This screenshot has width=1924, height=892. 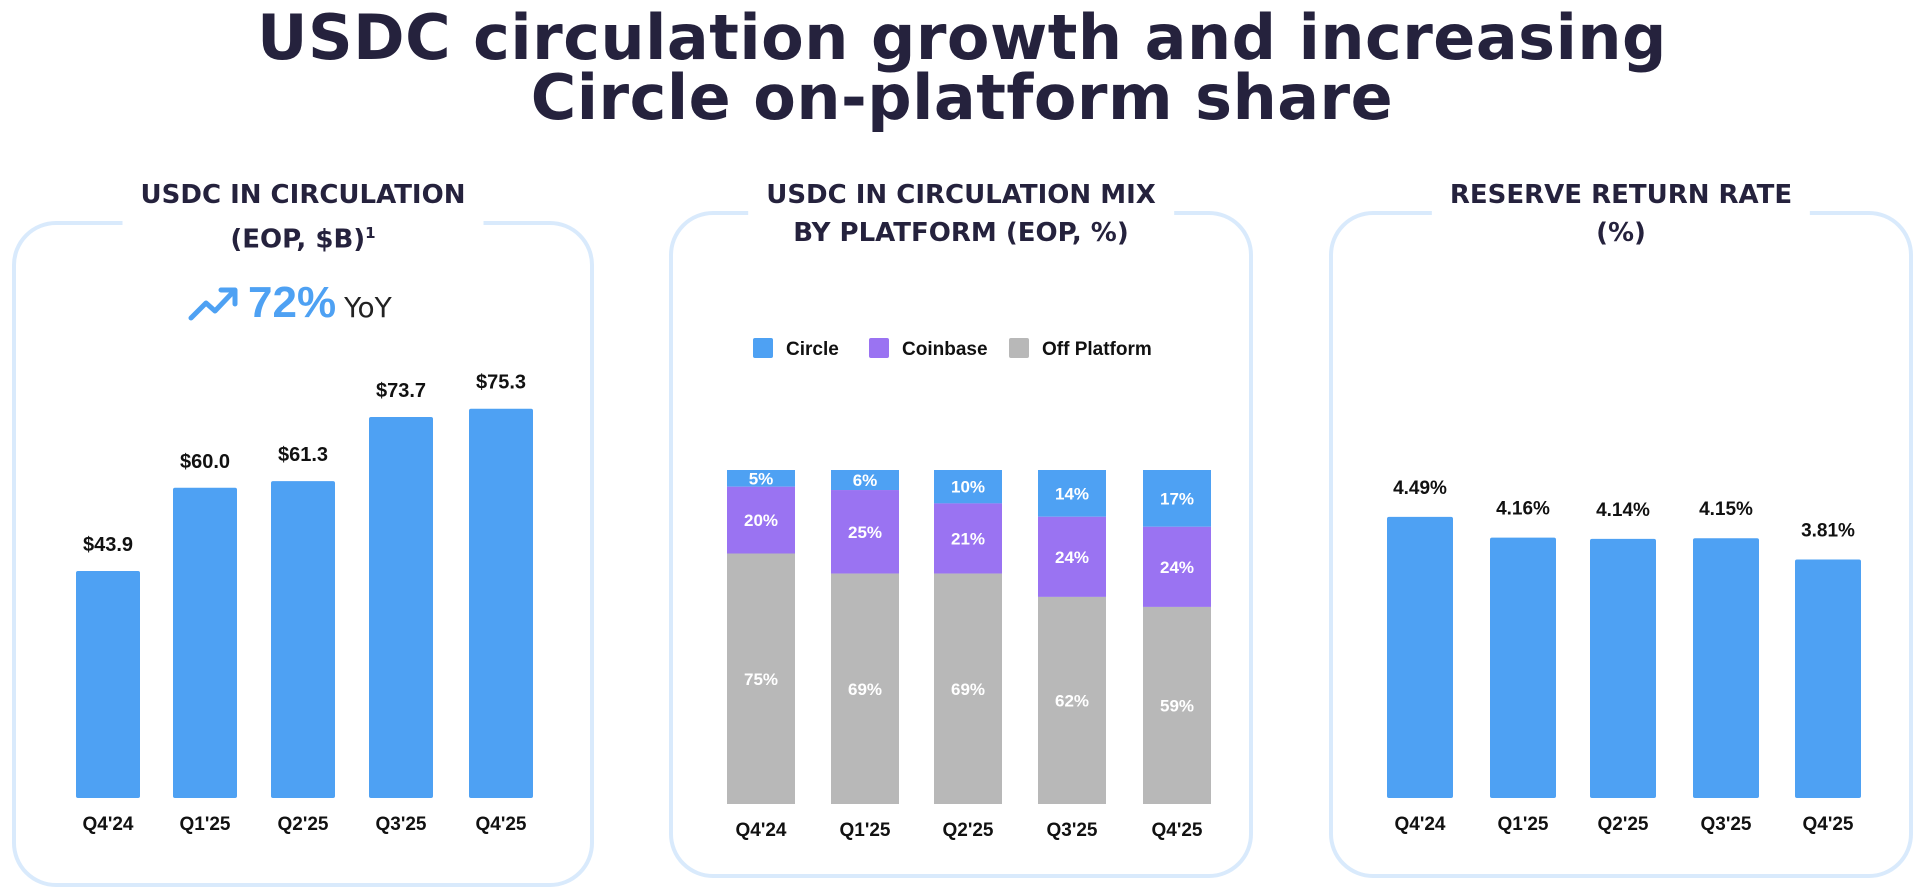 I want to click on legend-label: Off Platform, so click(x=1097, y=349).